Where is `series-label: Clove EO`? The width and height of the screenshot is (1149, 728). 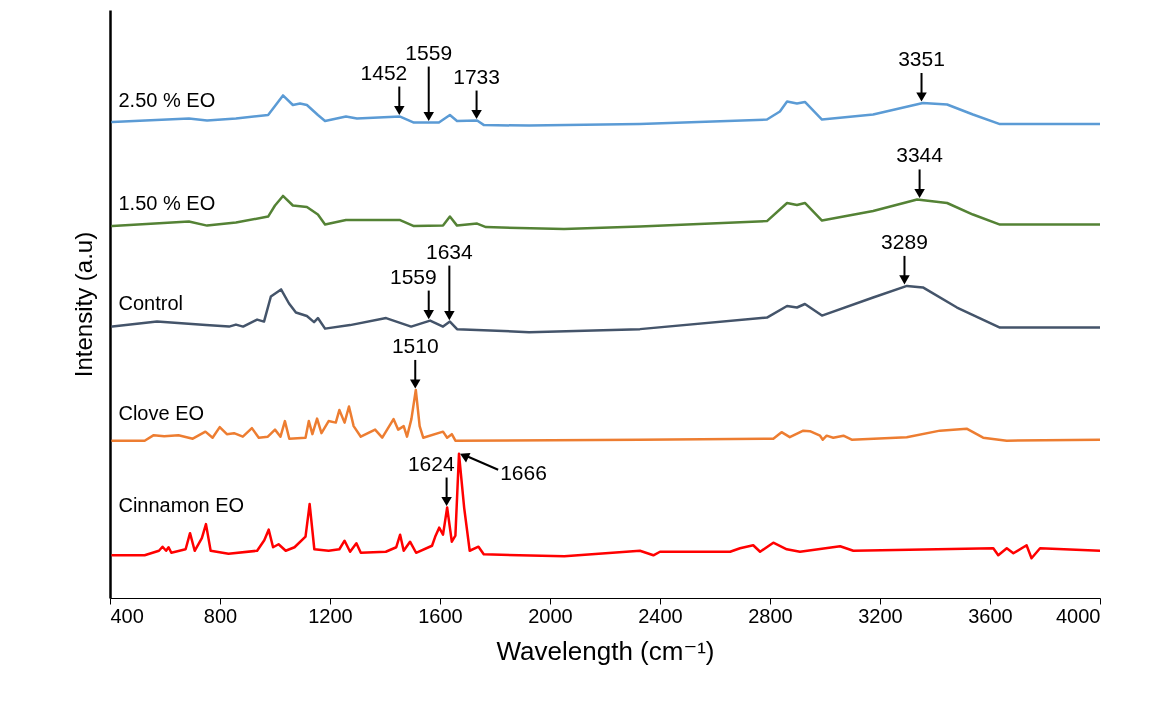
series-label: Clove EO is located at coordinates (161, 412).